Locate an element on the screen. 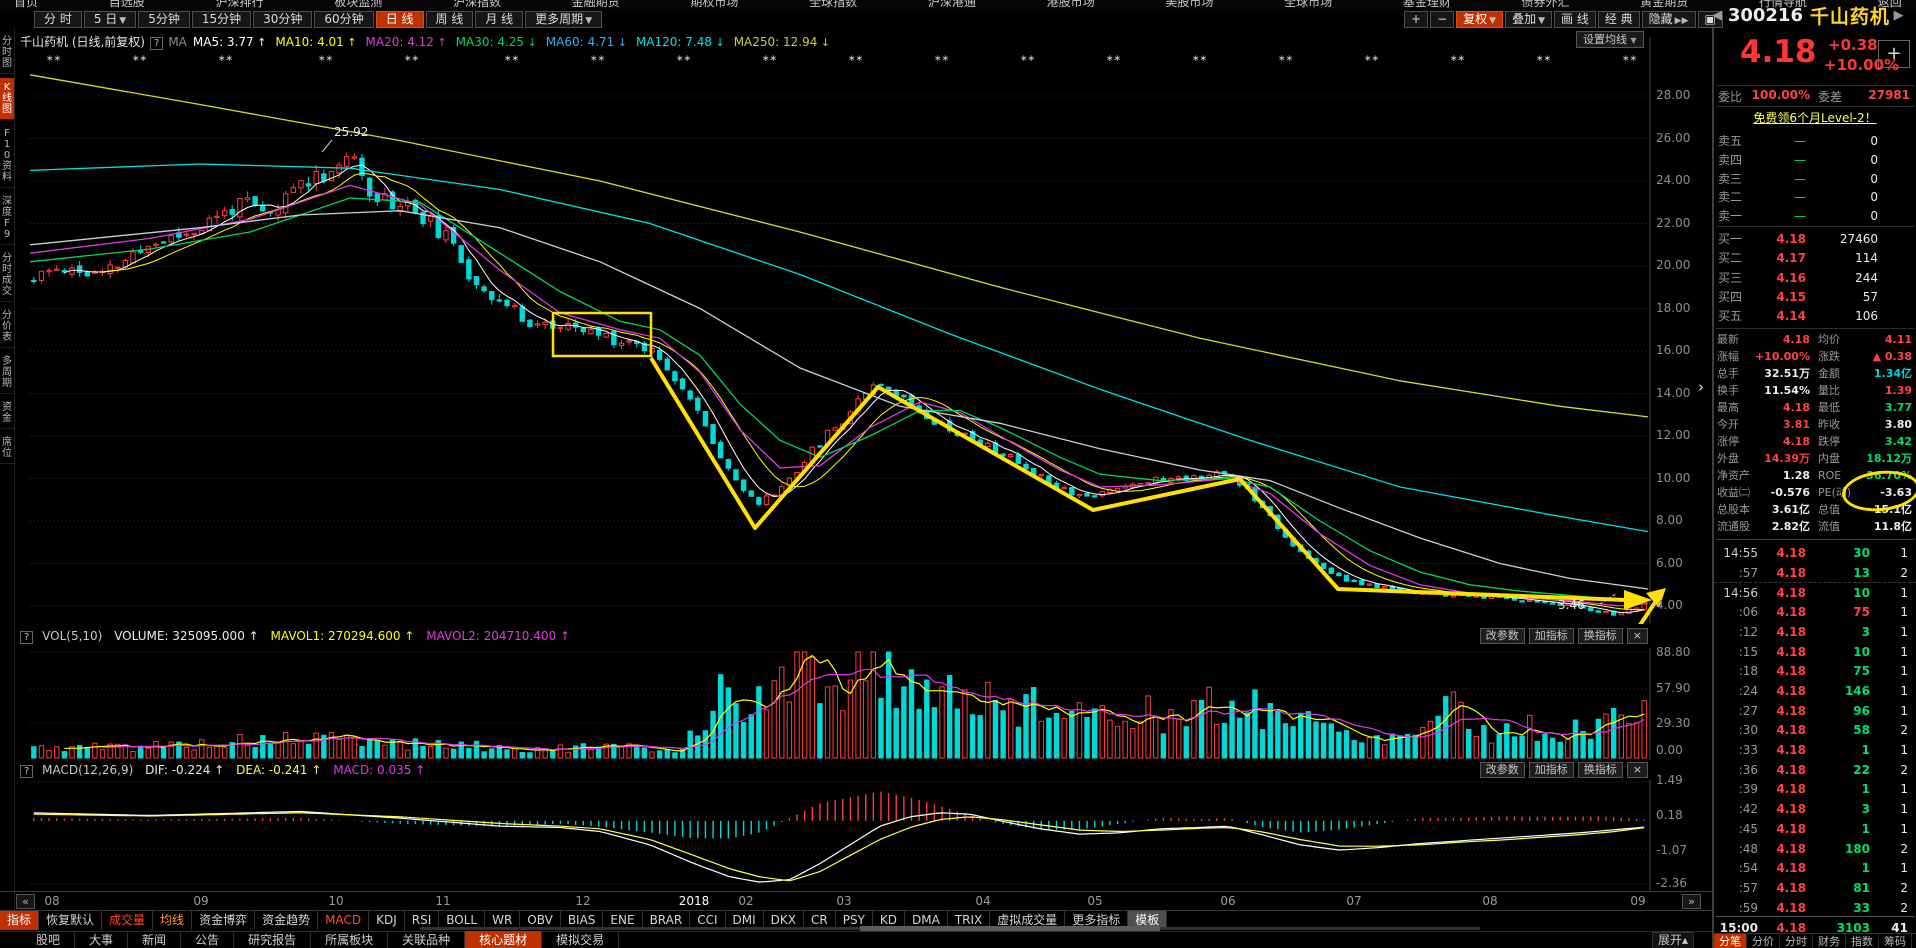  tab-scrollbar-thumb is located at coordinates (1010, 928).